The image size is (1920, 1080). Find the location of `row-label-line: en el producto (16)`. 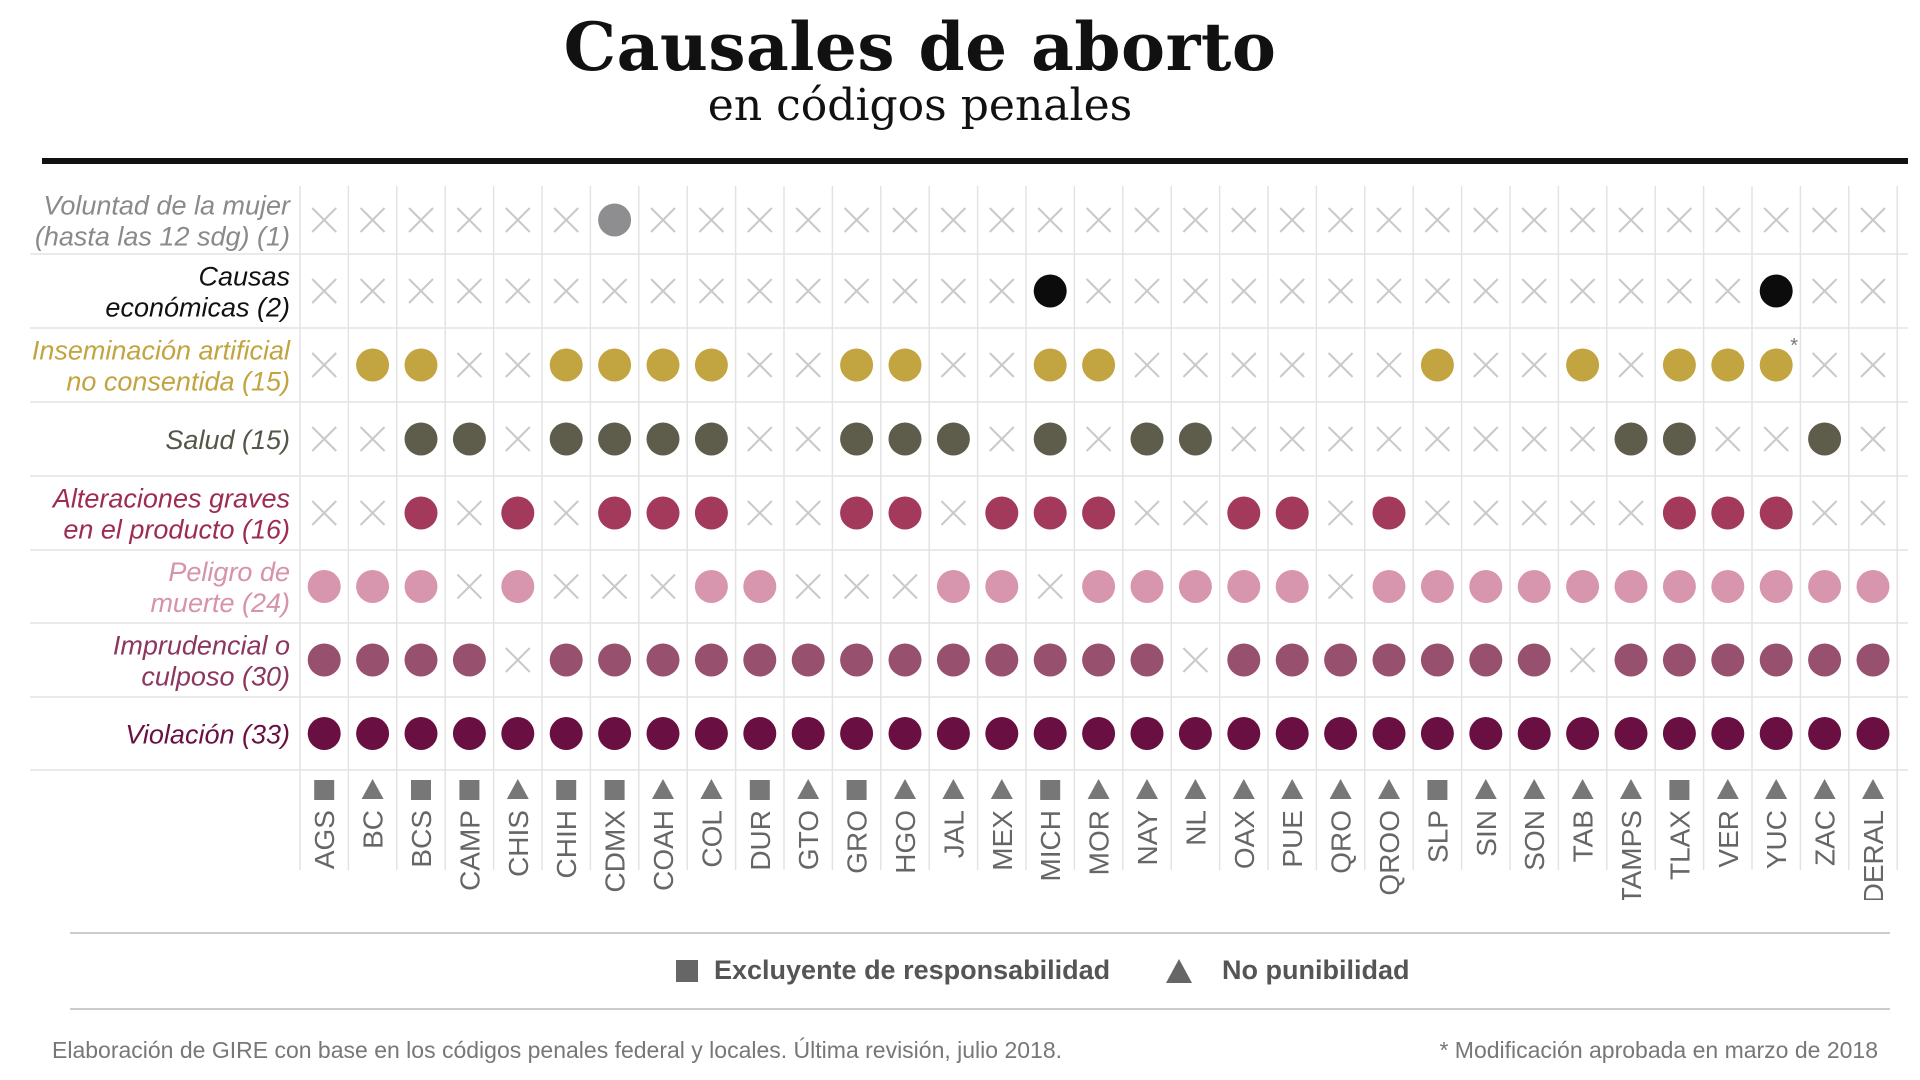

row-label-line: en el producto (16) is located at coordinates (176, 530).